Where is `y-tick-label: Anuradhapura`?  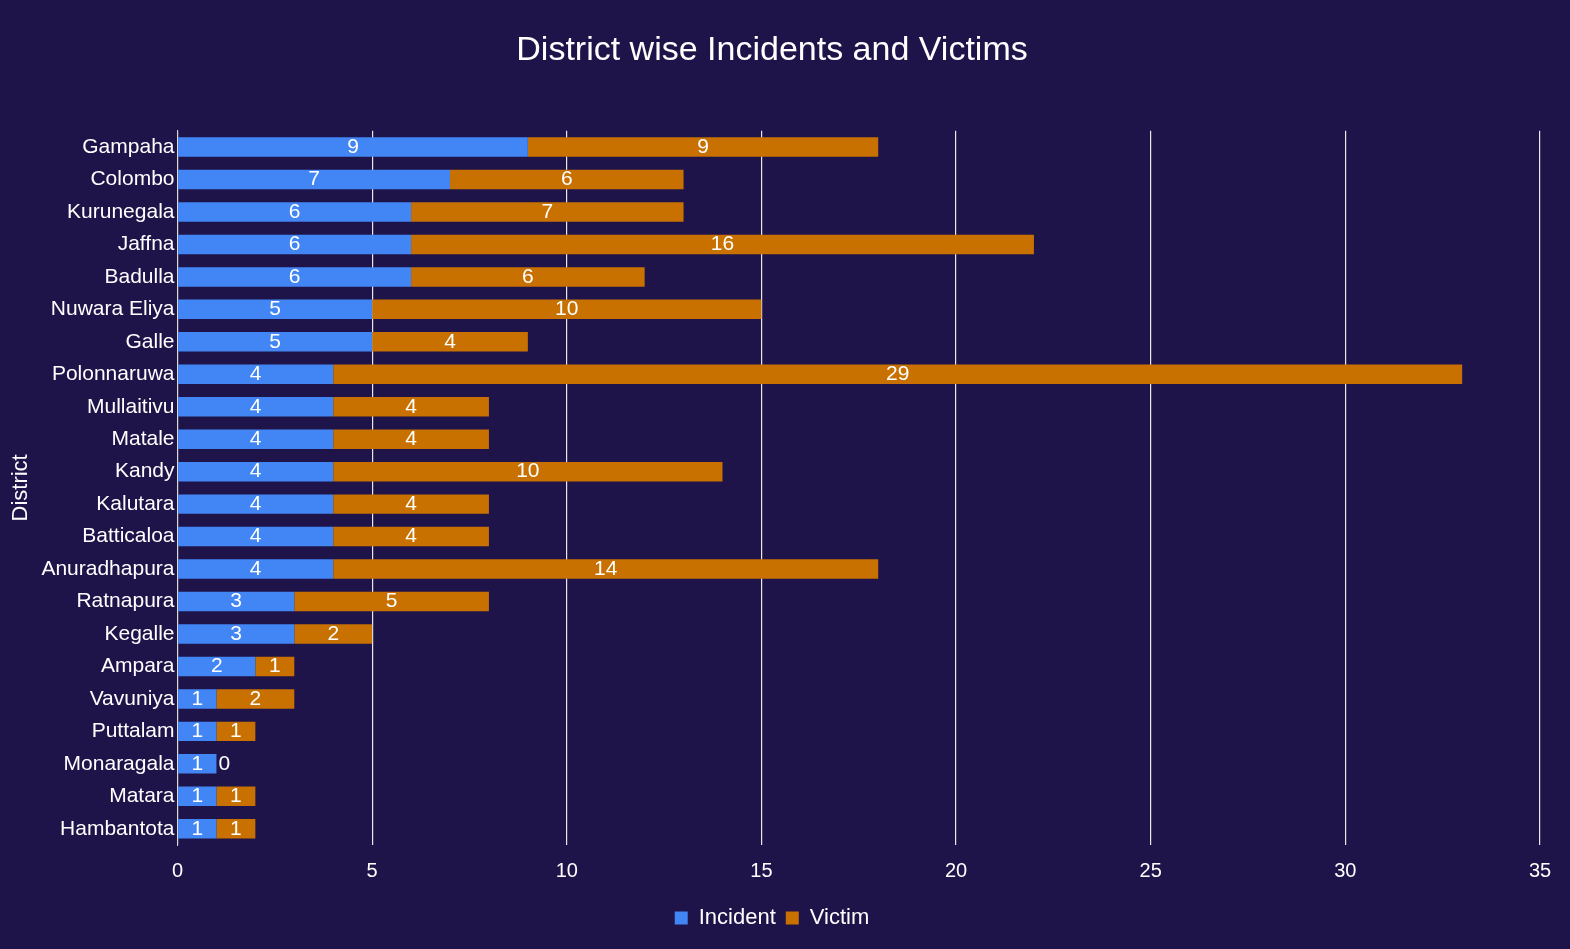 y-tick-label: Anuradhapura is located at coordinates (108, 567).